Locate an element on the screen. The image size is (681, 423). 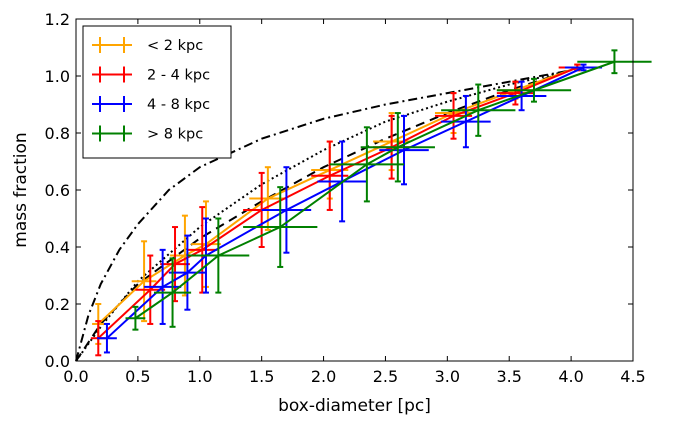
legend-label: 4 - 8 kpc is located at coordinates (178, 105).